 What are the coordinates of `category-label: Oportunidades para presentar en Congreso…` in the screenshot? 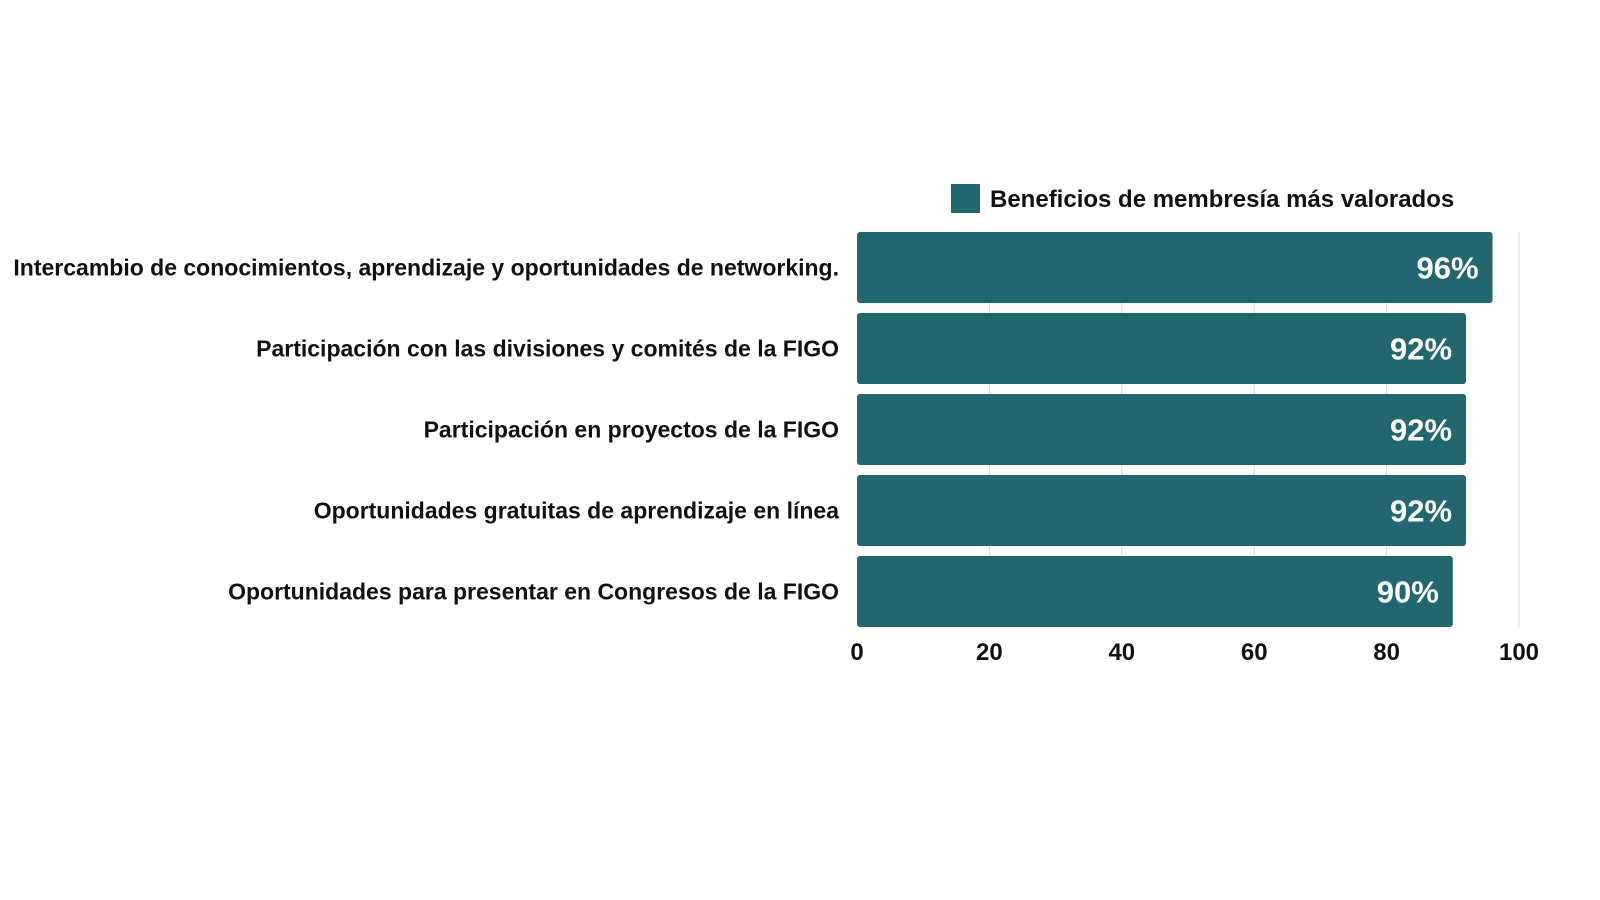 It's located at (533, 592).